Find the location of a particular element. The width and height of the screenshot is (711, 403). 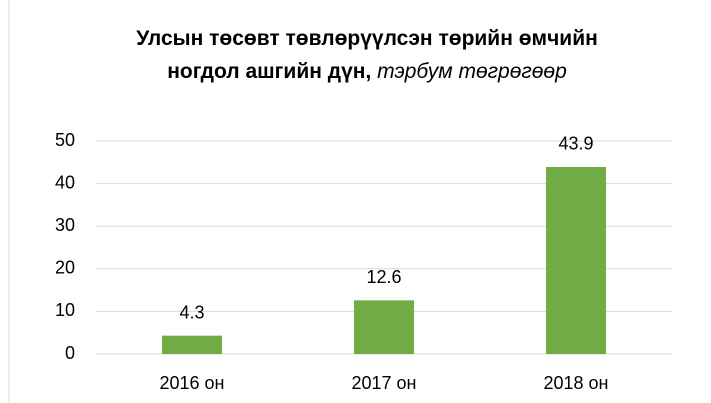

y-tick-label: 30 is located at coordinates (65, 225).